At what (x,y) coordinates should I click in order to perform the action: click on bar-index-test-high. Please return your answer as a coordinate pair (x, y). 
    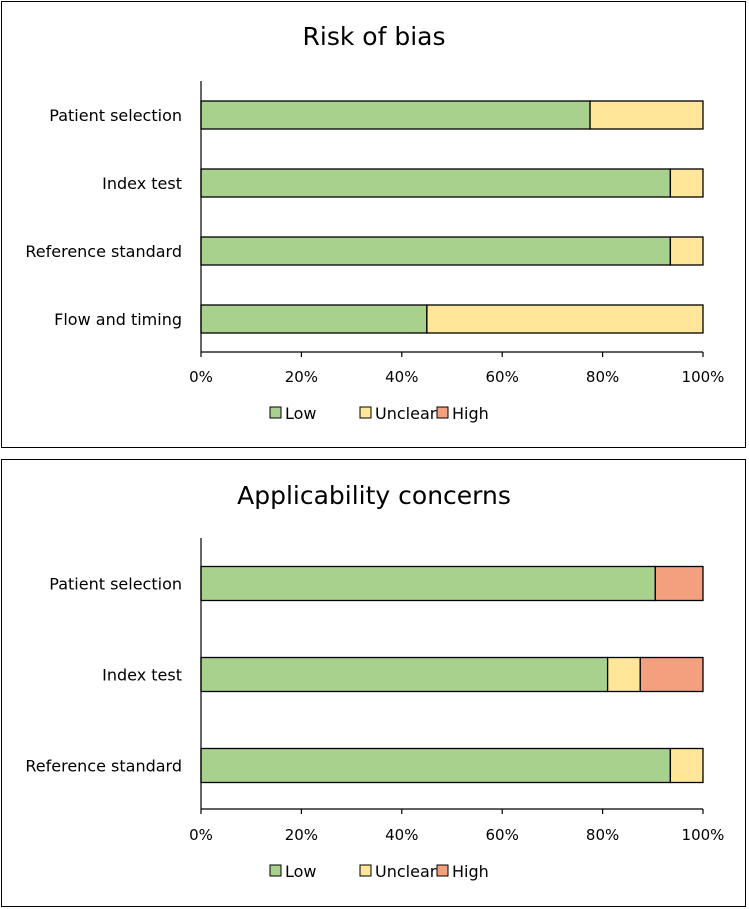
    Looking at the image, I should click on (671, 674).